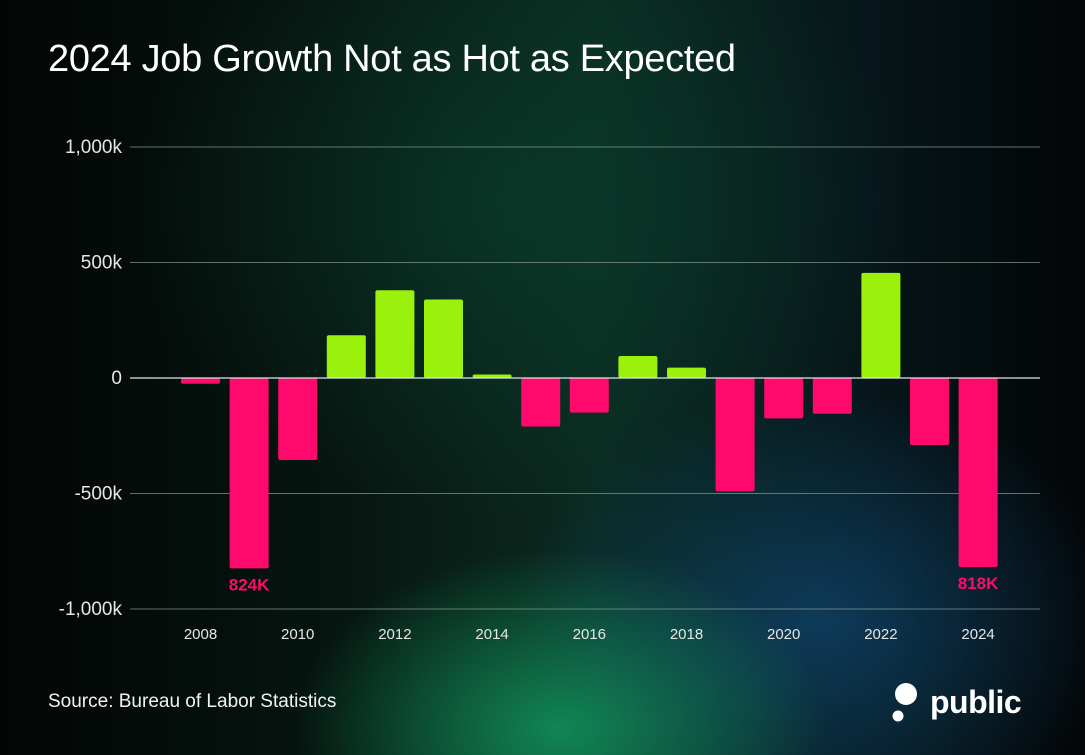 The image size is (1085, 755). I want to click on x-tick-label: 2018, so click(686, 634).